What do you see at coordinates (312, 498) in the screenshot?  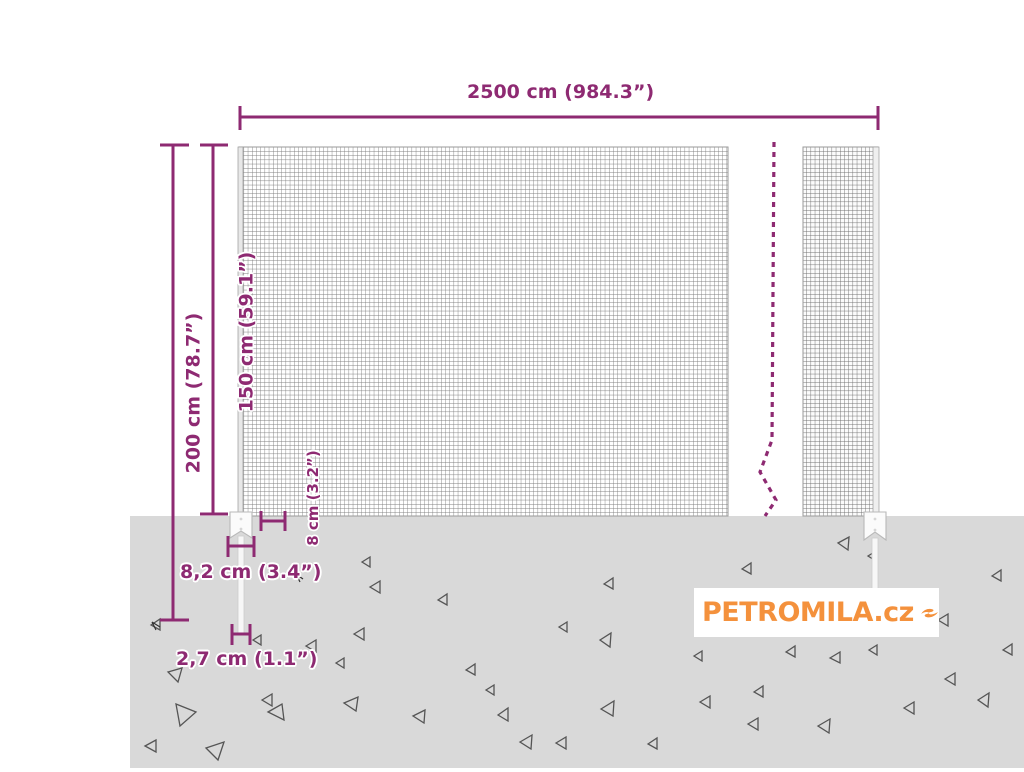 I see `dimension-label-bracket-gap: 8 cm (3.2”)` at bounding box center [312, 498].